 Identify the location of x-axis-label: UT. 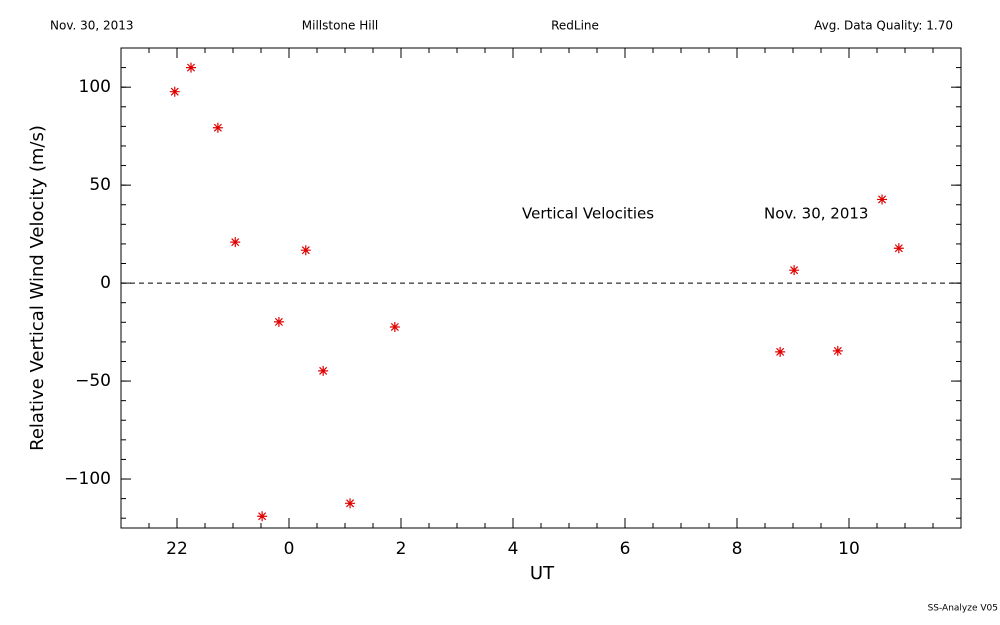
(542, 573).